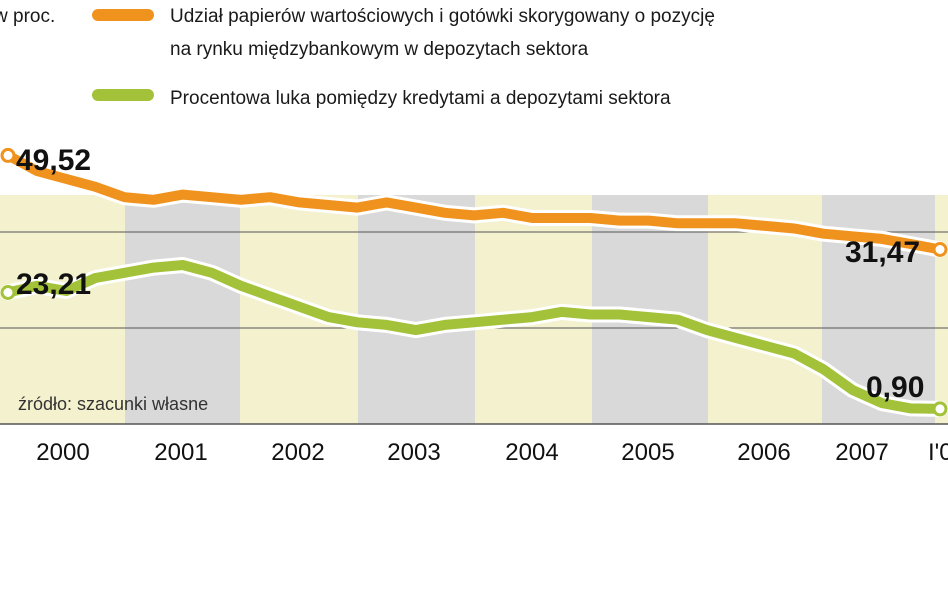 This screenshot has height=593, width=948. I want to click on x-tick-label: 2001, so click(180, 452).